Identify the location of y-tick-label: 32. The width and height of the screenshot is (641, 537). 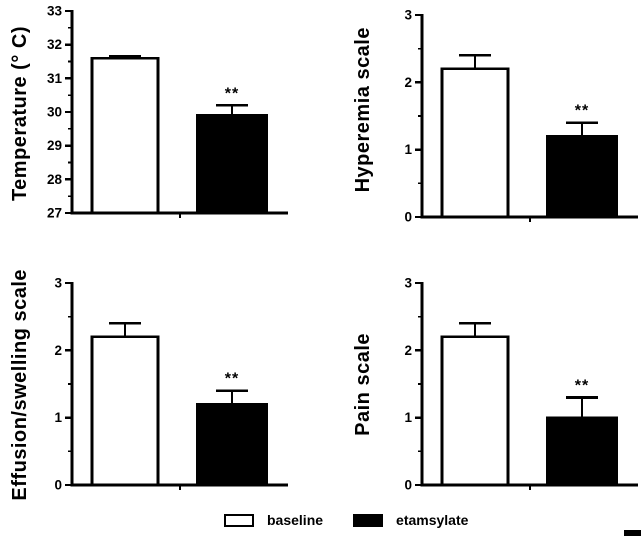
(54, 44).